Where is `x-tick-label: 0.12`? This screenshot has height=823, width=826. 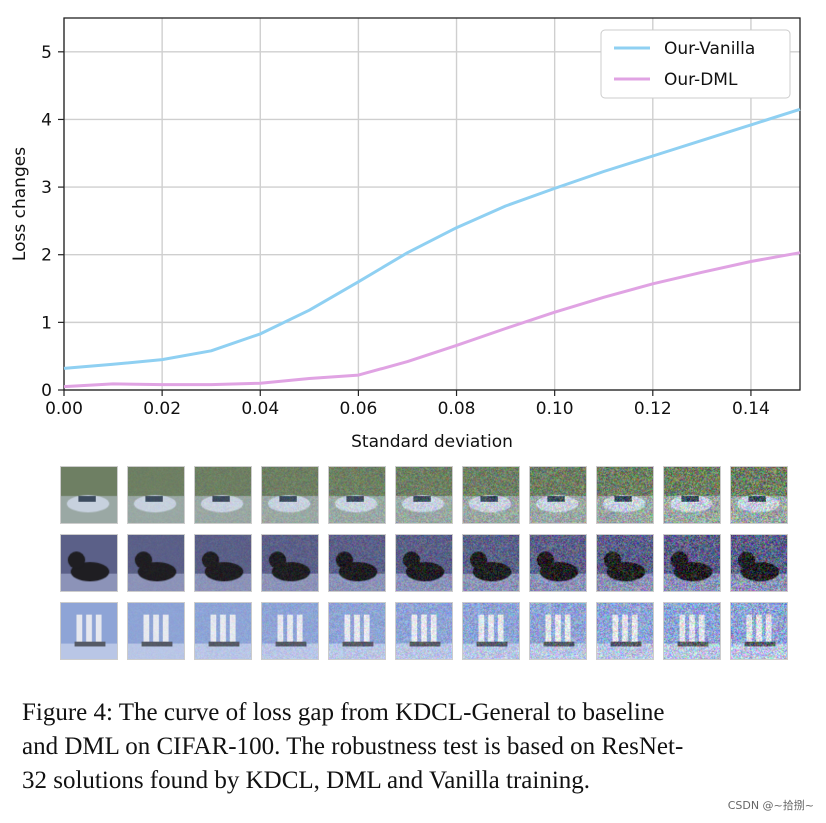 x-tick-label: 0.12 is located at coordinates (653, 409).